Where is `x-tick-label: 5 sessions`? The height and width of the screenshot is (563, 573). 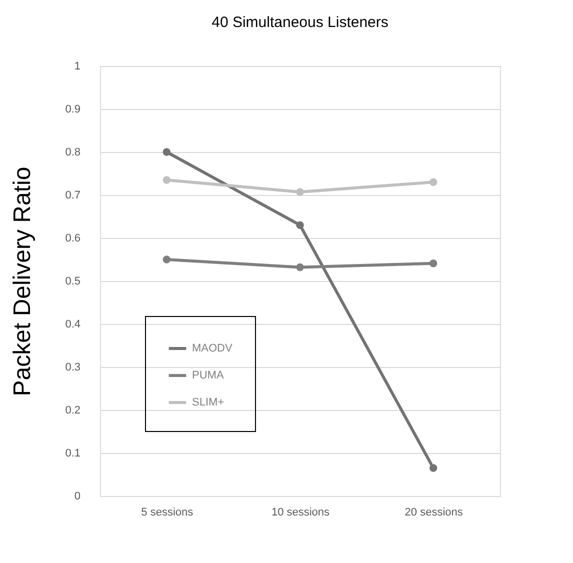
x-tick-label: 5 sessions is located at coordinates (167, 512).